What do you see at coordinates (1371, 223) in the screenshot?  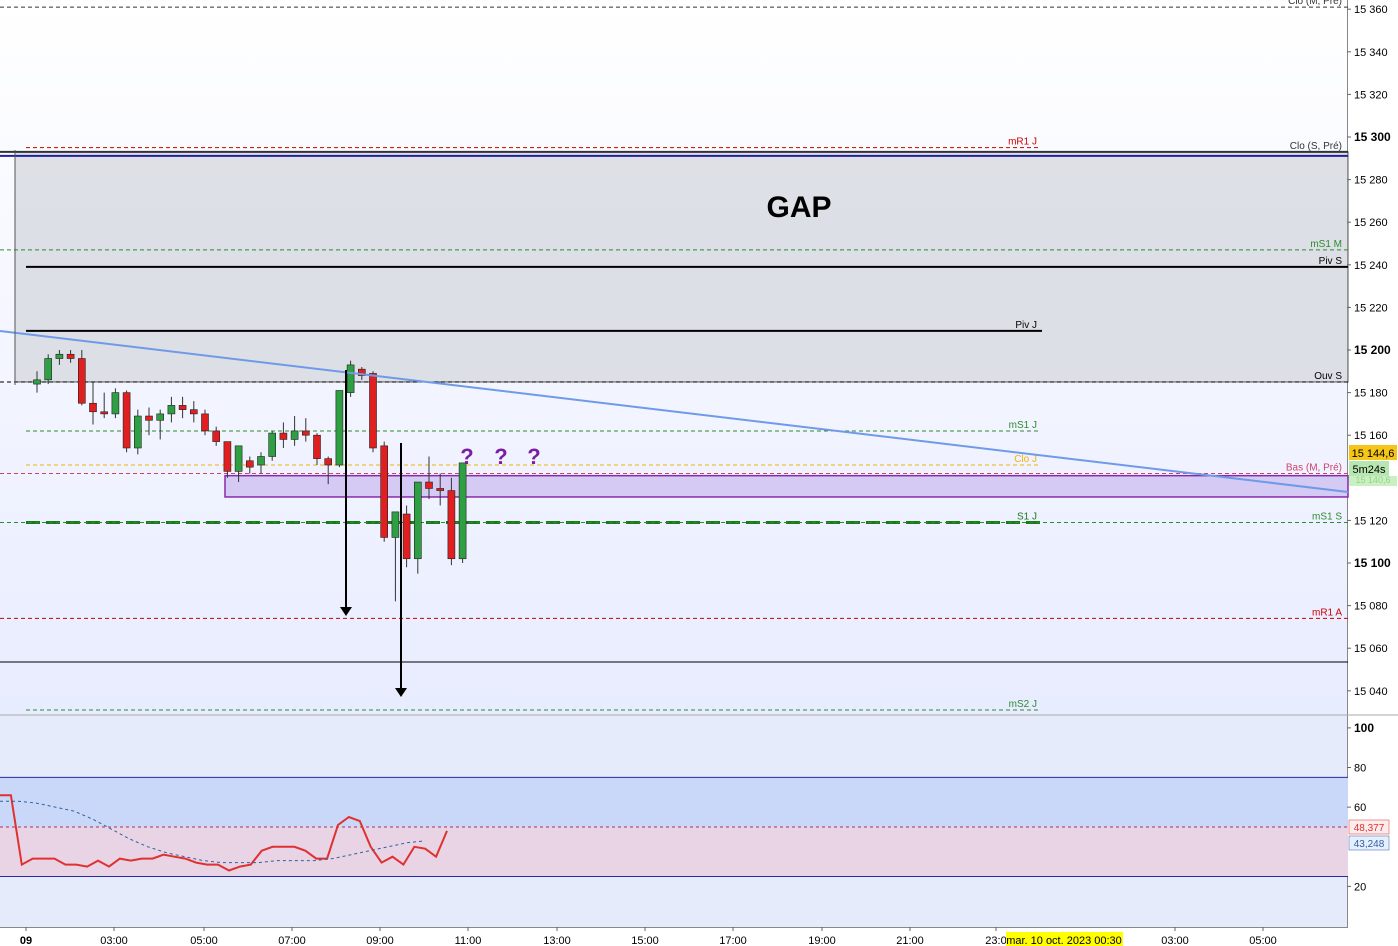 I see `y-tick-label: 15 260` at bounding box center [1371, 223].